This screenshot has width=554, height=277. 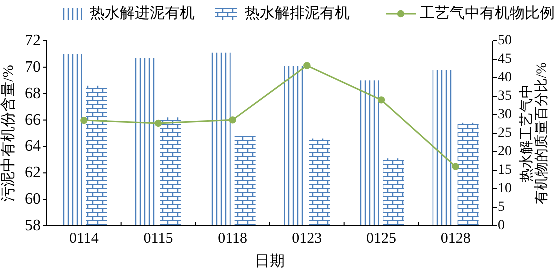 What do you see at coordinates (33, 41) in the screenshot?
I see `y-tick-label: 72` at bounding box center [33, 41].